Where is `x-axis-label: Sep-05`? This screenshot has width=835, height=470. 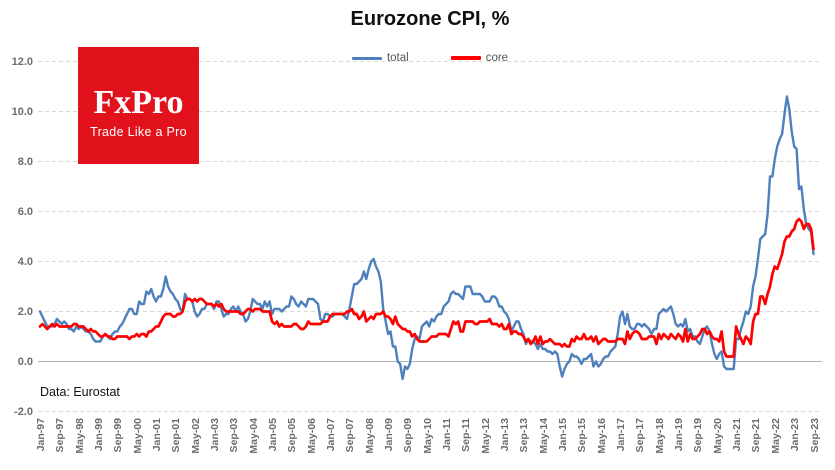
x-axis-label: Sep-05 is located at coordinates (292, 435).